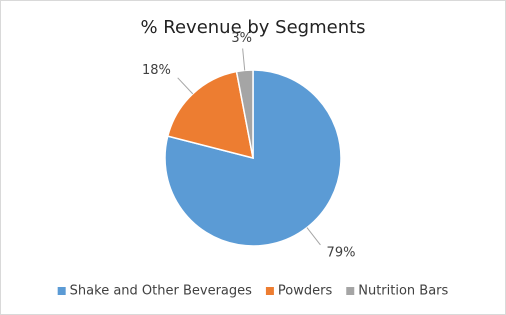 Image resolution: width=506 pixels, height=315 pixels. Describe the element at coordinates (305, 291) in the screenshot. I see `legend-label: Powders` at that location.